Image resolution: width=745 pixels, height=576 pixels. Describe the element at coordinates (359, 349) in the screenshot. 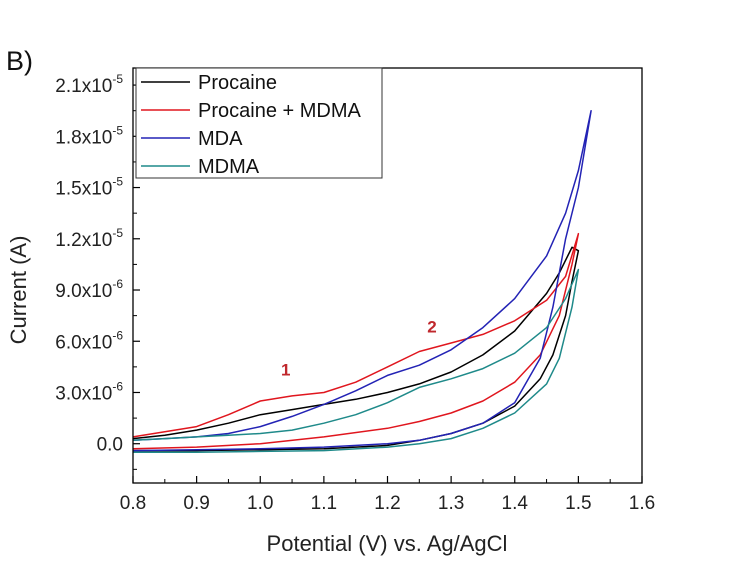

I see `annotations: 12` at that location.